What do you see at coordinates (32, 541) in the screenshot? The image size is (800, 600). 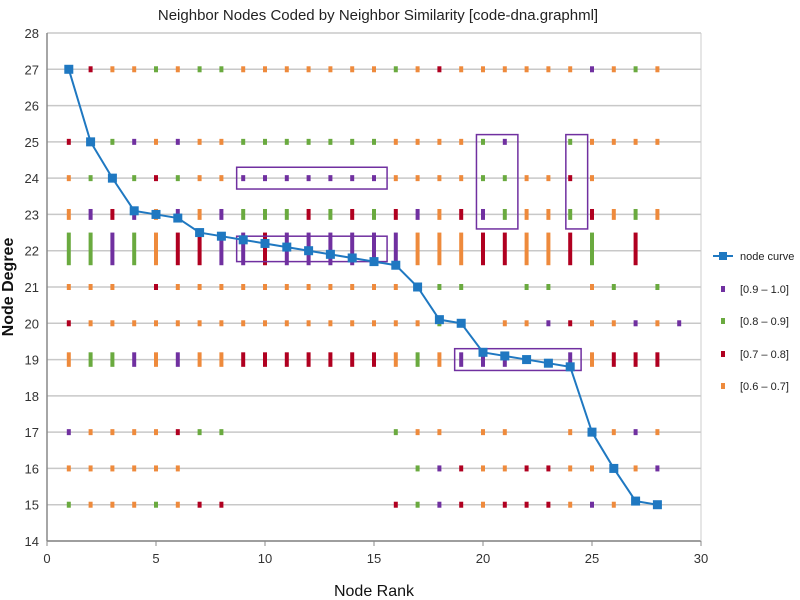 I see `y-tick-label: 14` at bounding box center [32, 541].